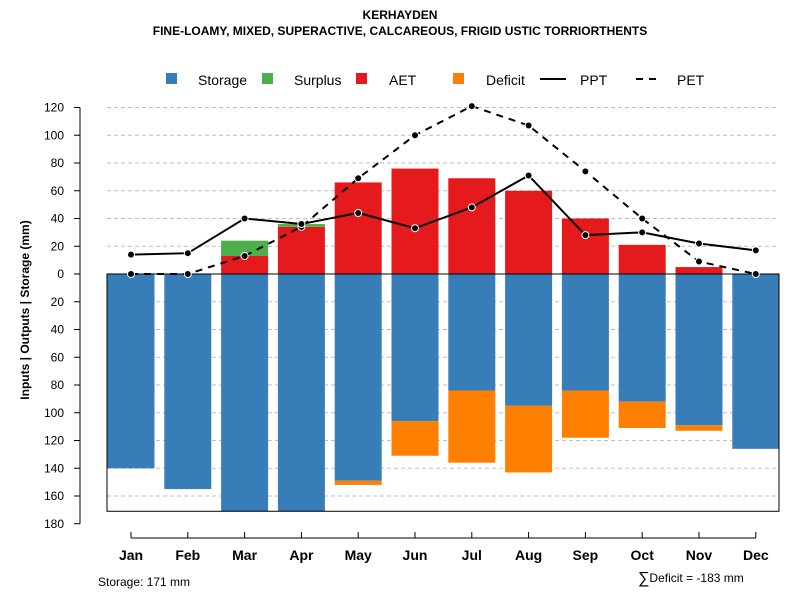 The height and width of the screenshot is (600, 800). I want to click on x-tick-label: May, so click(358, 555).